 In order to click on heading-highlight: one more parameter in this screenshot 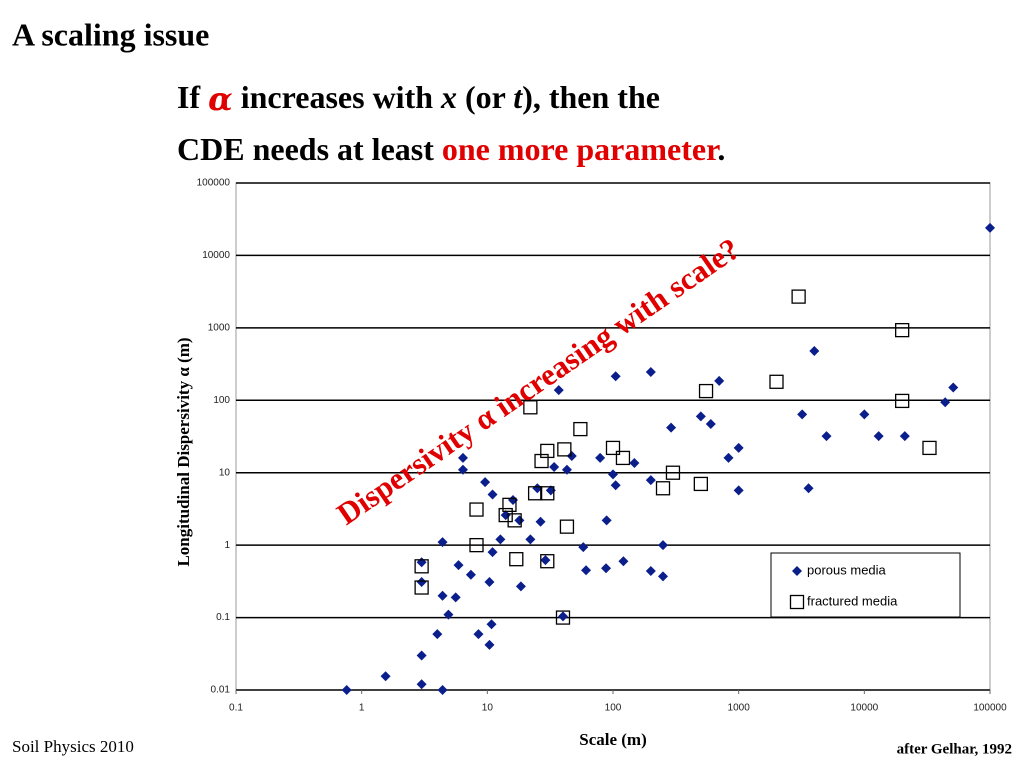, I will do `click(581, 149)`.